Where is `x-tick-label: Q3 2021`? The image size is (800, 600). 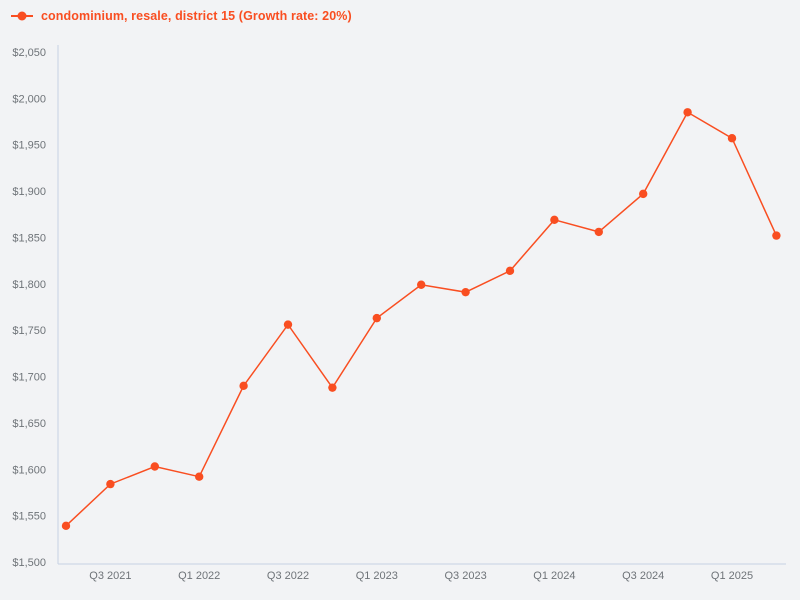
x-tick-label: Q3 2021 is located at coordinates (110, 576).